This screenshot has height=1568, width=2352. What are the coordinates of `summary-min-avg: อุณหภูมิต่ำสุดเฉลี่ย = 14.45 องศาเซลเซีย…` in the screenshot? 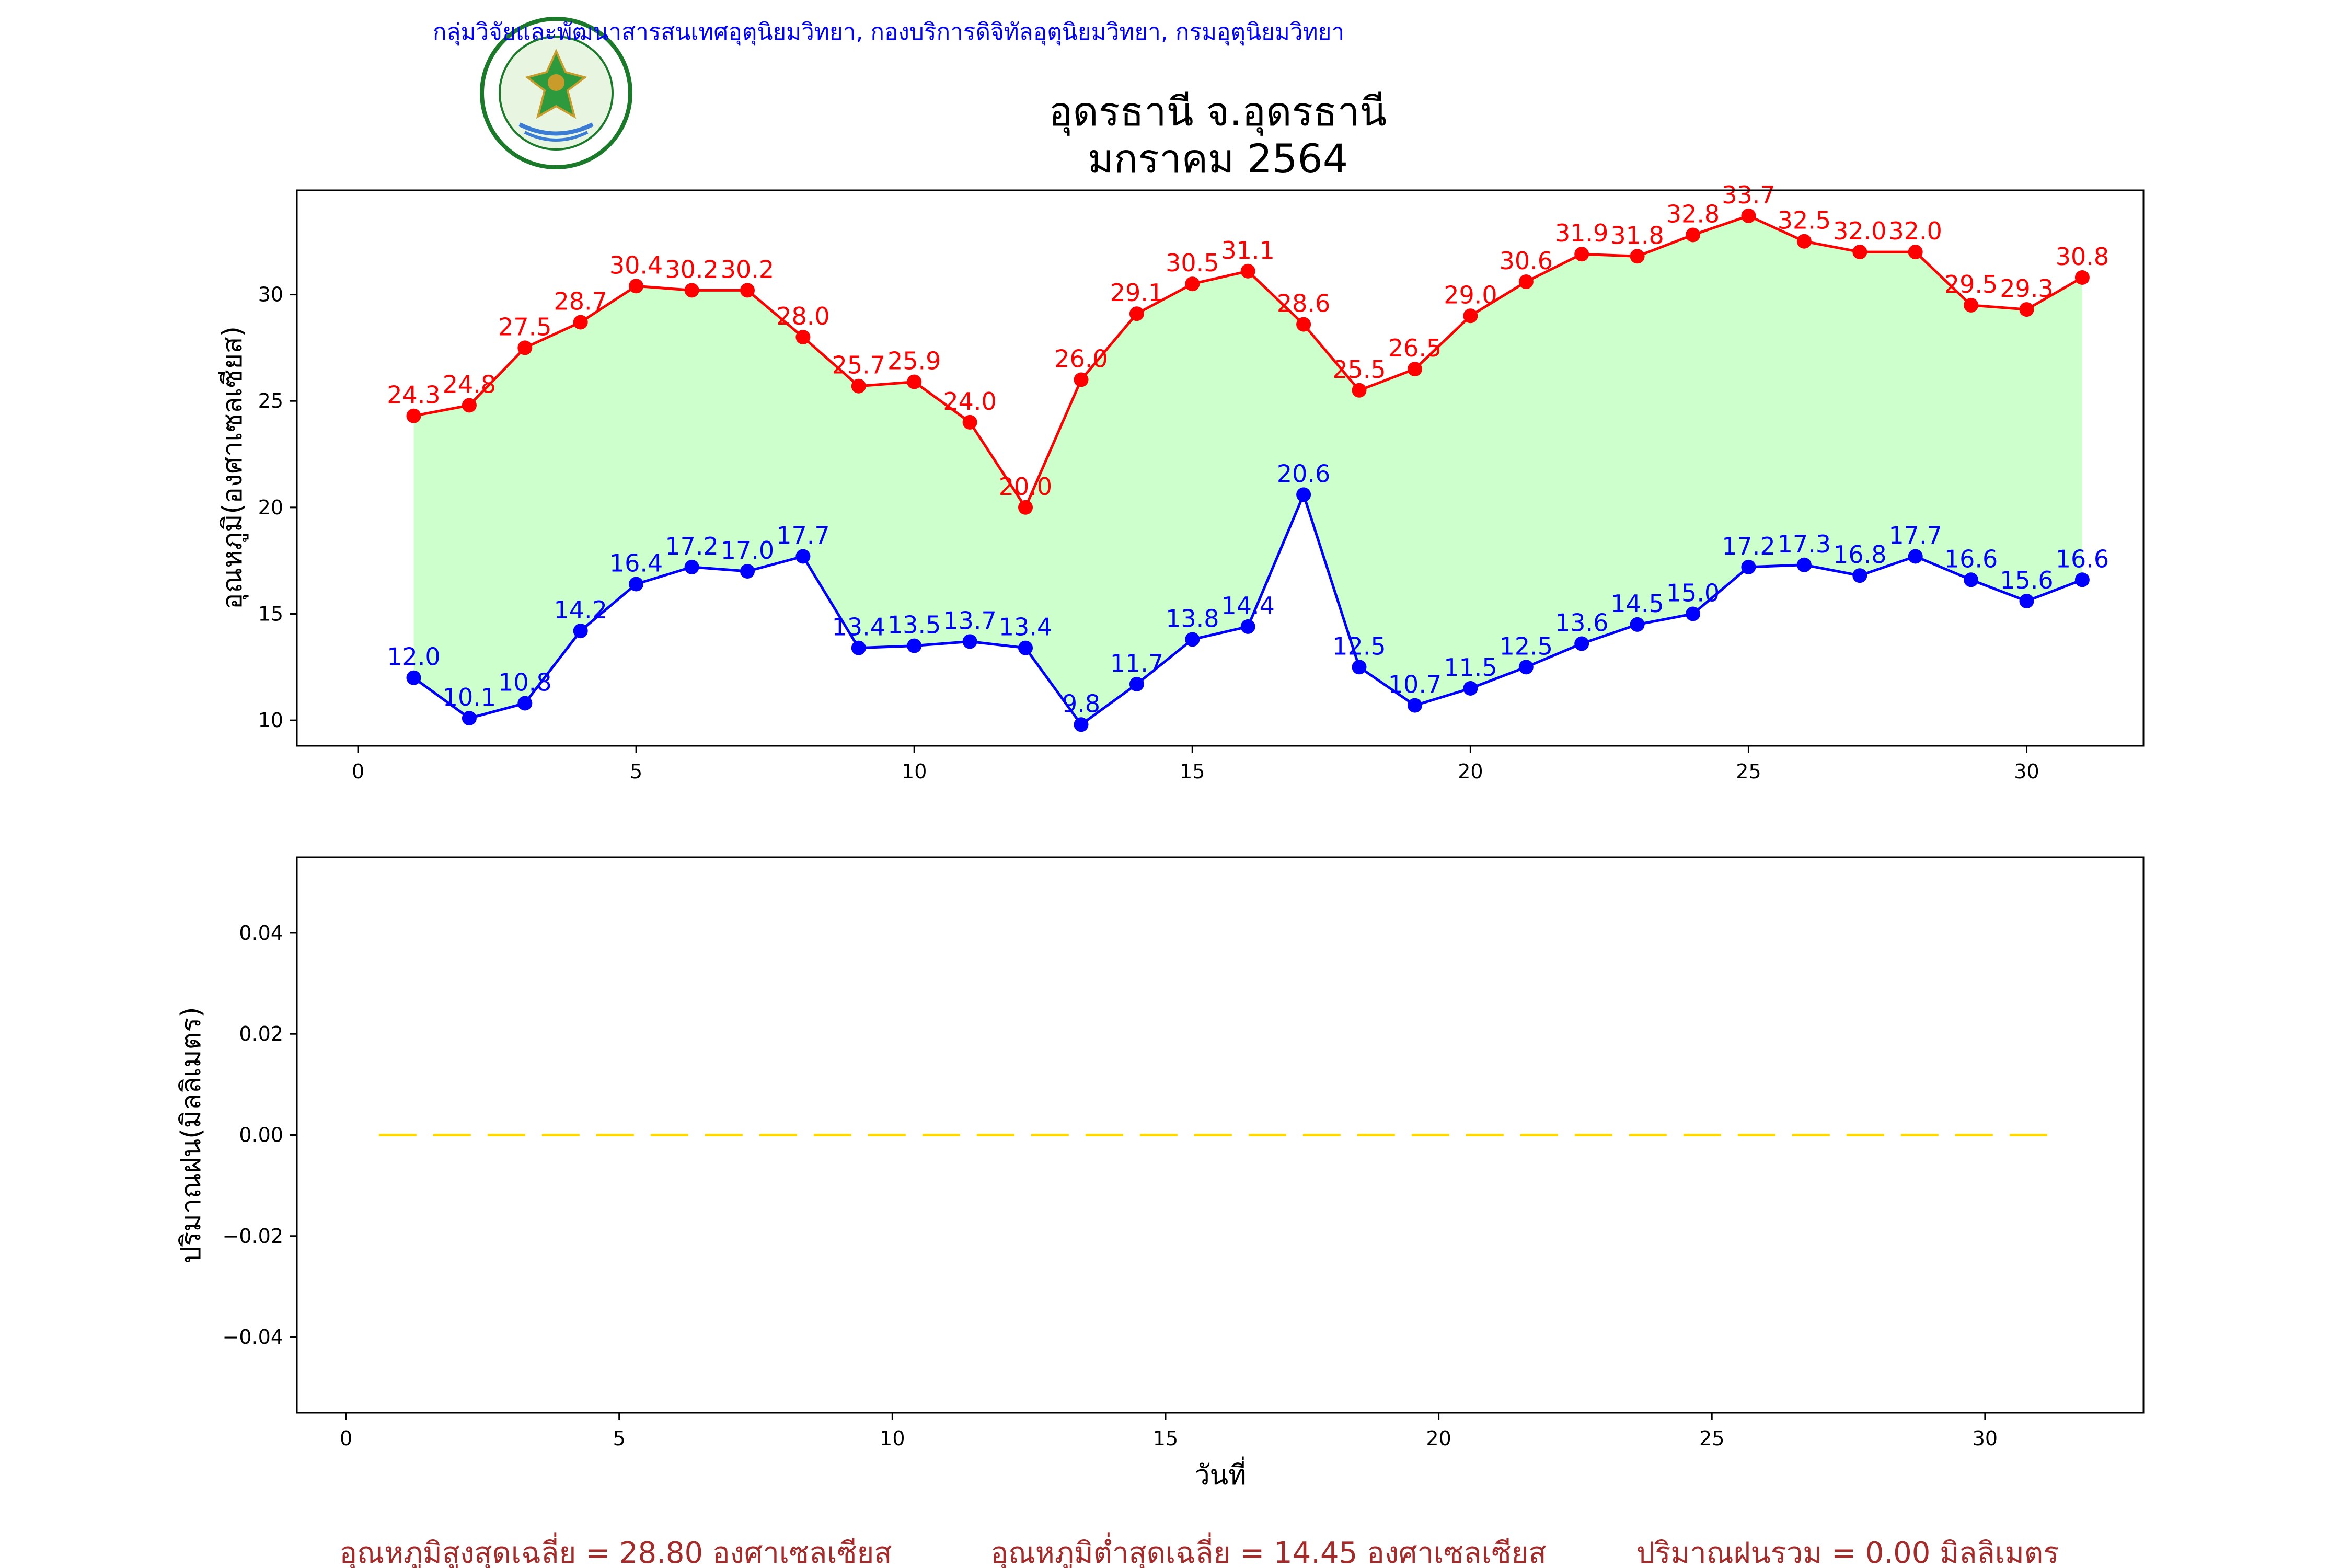 It's located at (1268, 1550).